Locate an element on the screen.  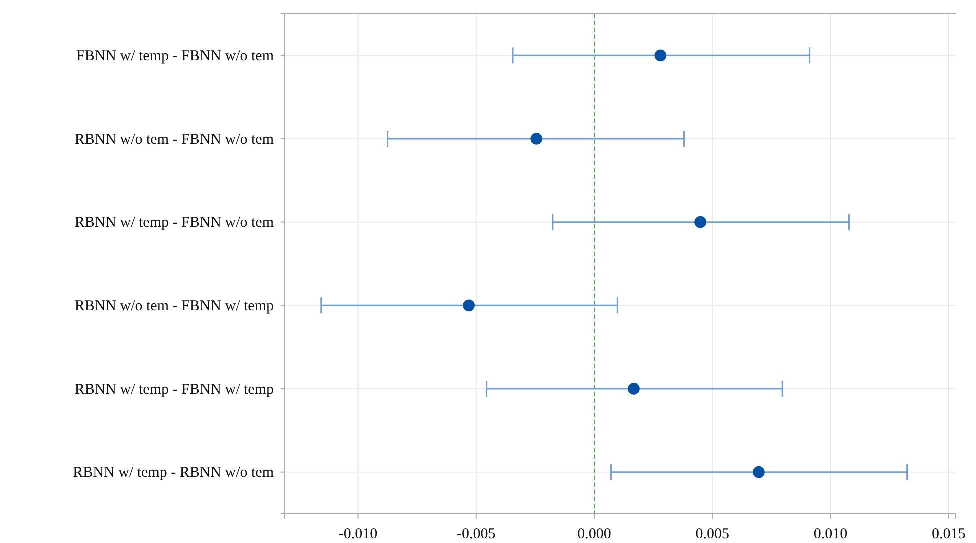
x-tick-label: 0.010 is located at coordinates (831, 534).